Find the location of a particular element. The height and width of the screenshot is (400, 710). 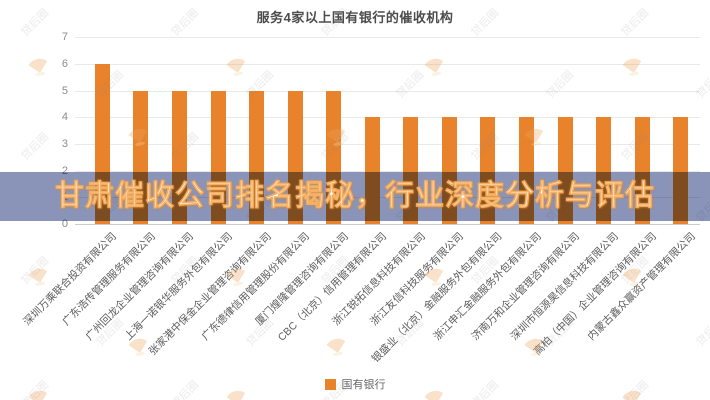

y-tick-label: 5 is located at coordinates (64, 90).